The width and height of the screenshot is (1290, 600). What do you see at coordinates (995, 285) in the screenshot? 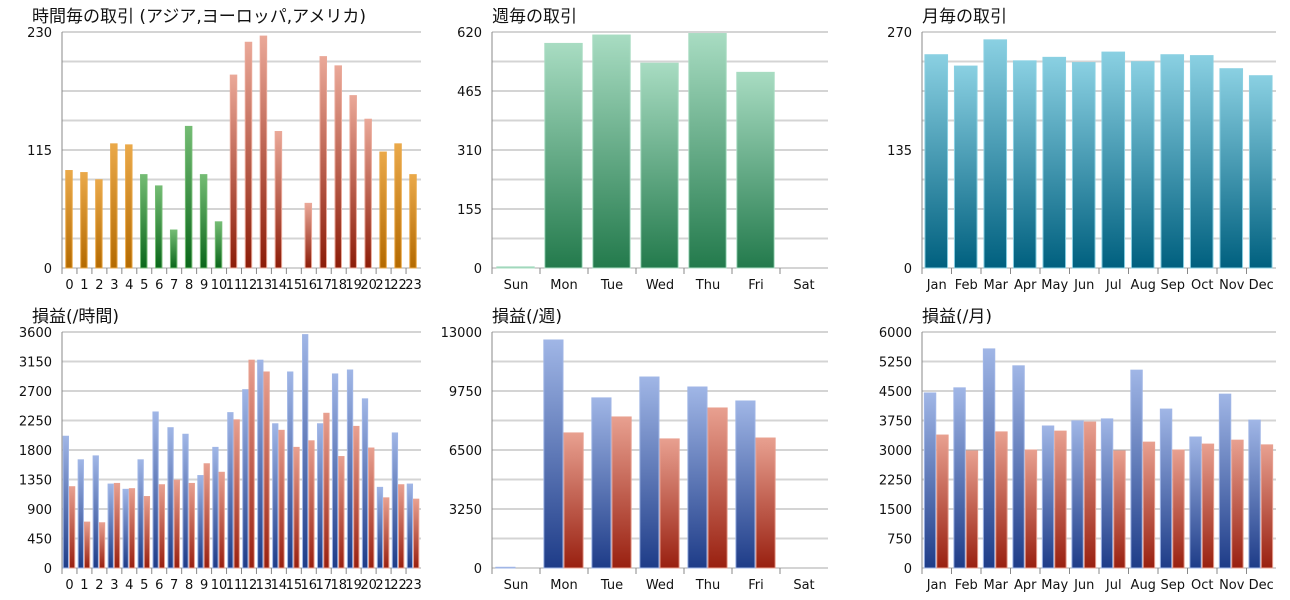
I see `x-tick-label: Mar` at bounding box center [995, 285].